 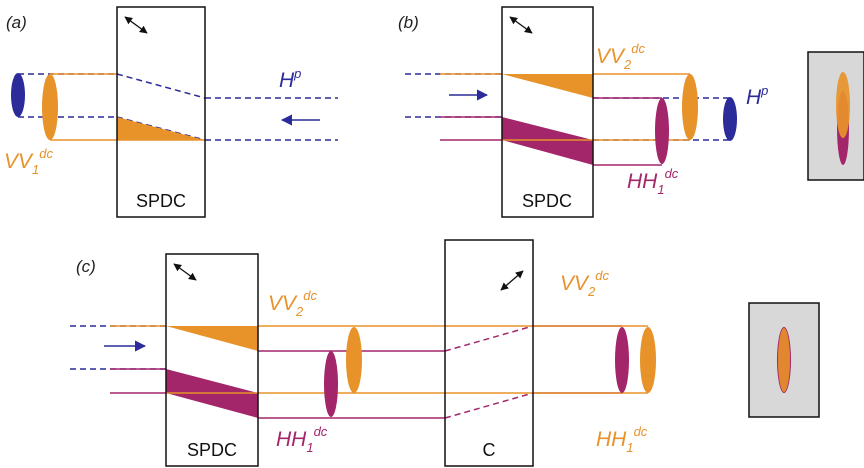 I want to click on compensator-label: C, so click(x=489, y=450).